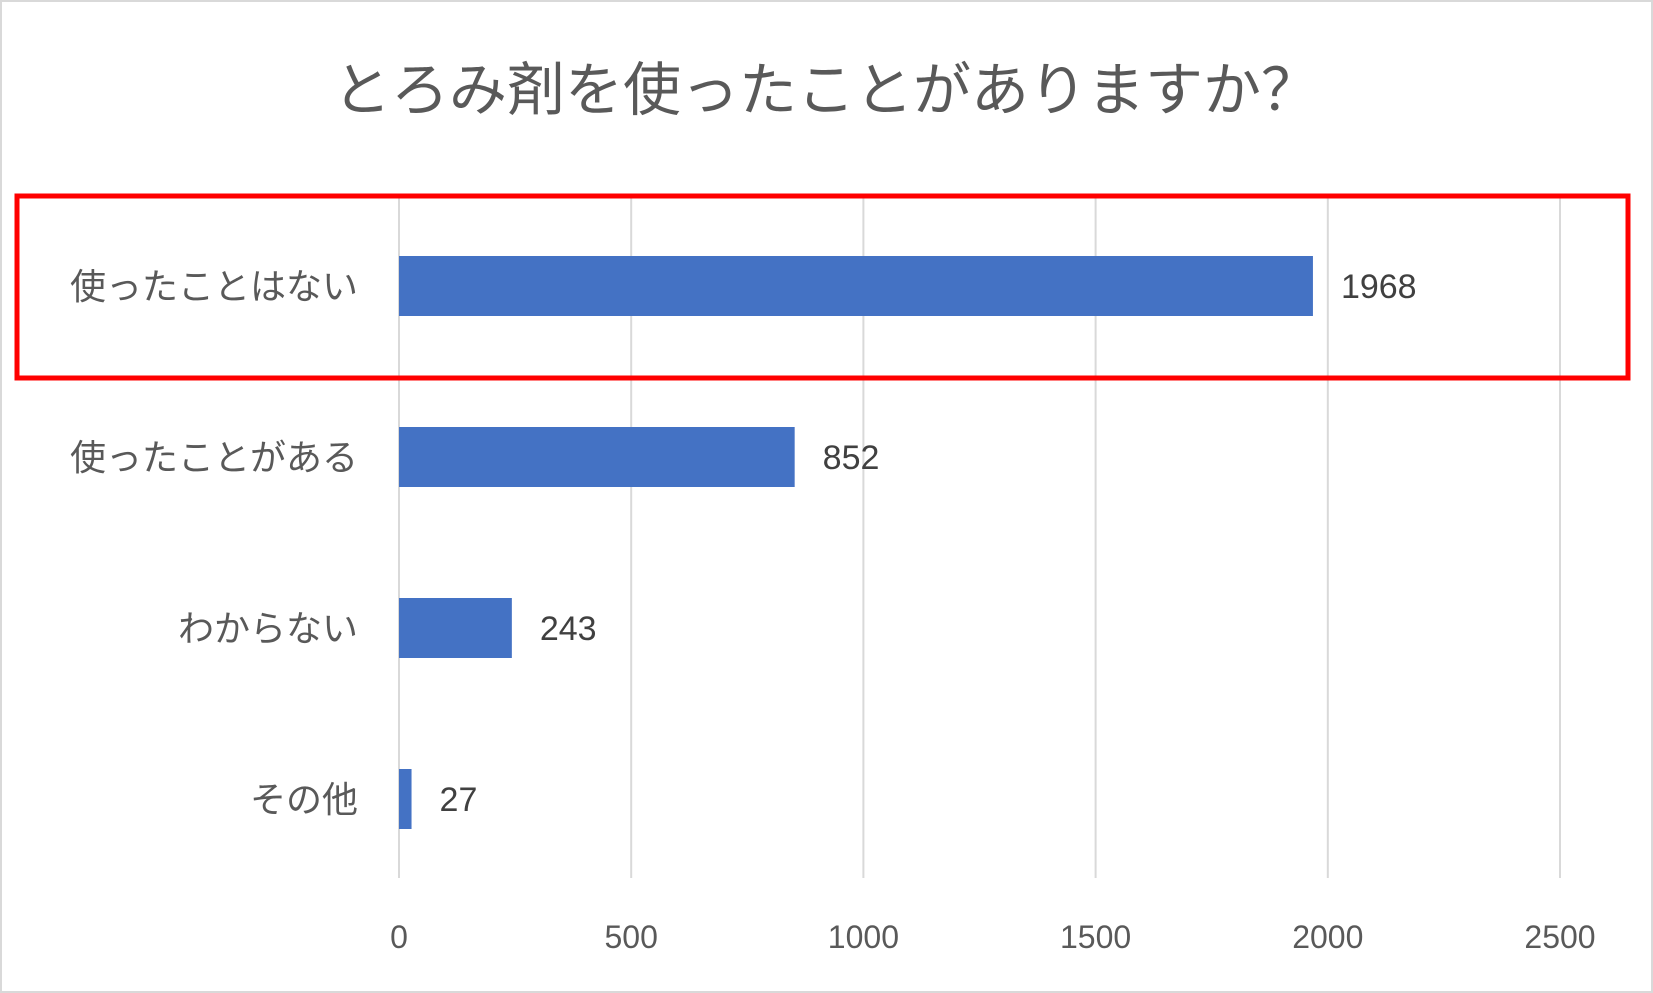 Image resolution: width=1653 pixels, height=993 pixels. I want to click on x-tick-label: 500, so click(631, 937).